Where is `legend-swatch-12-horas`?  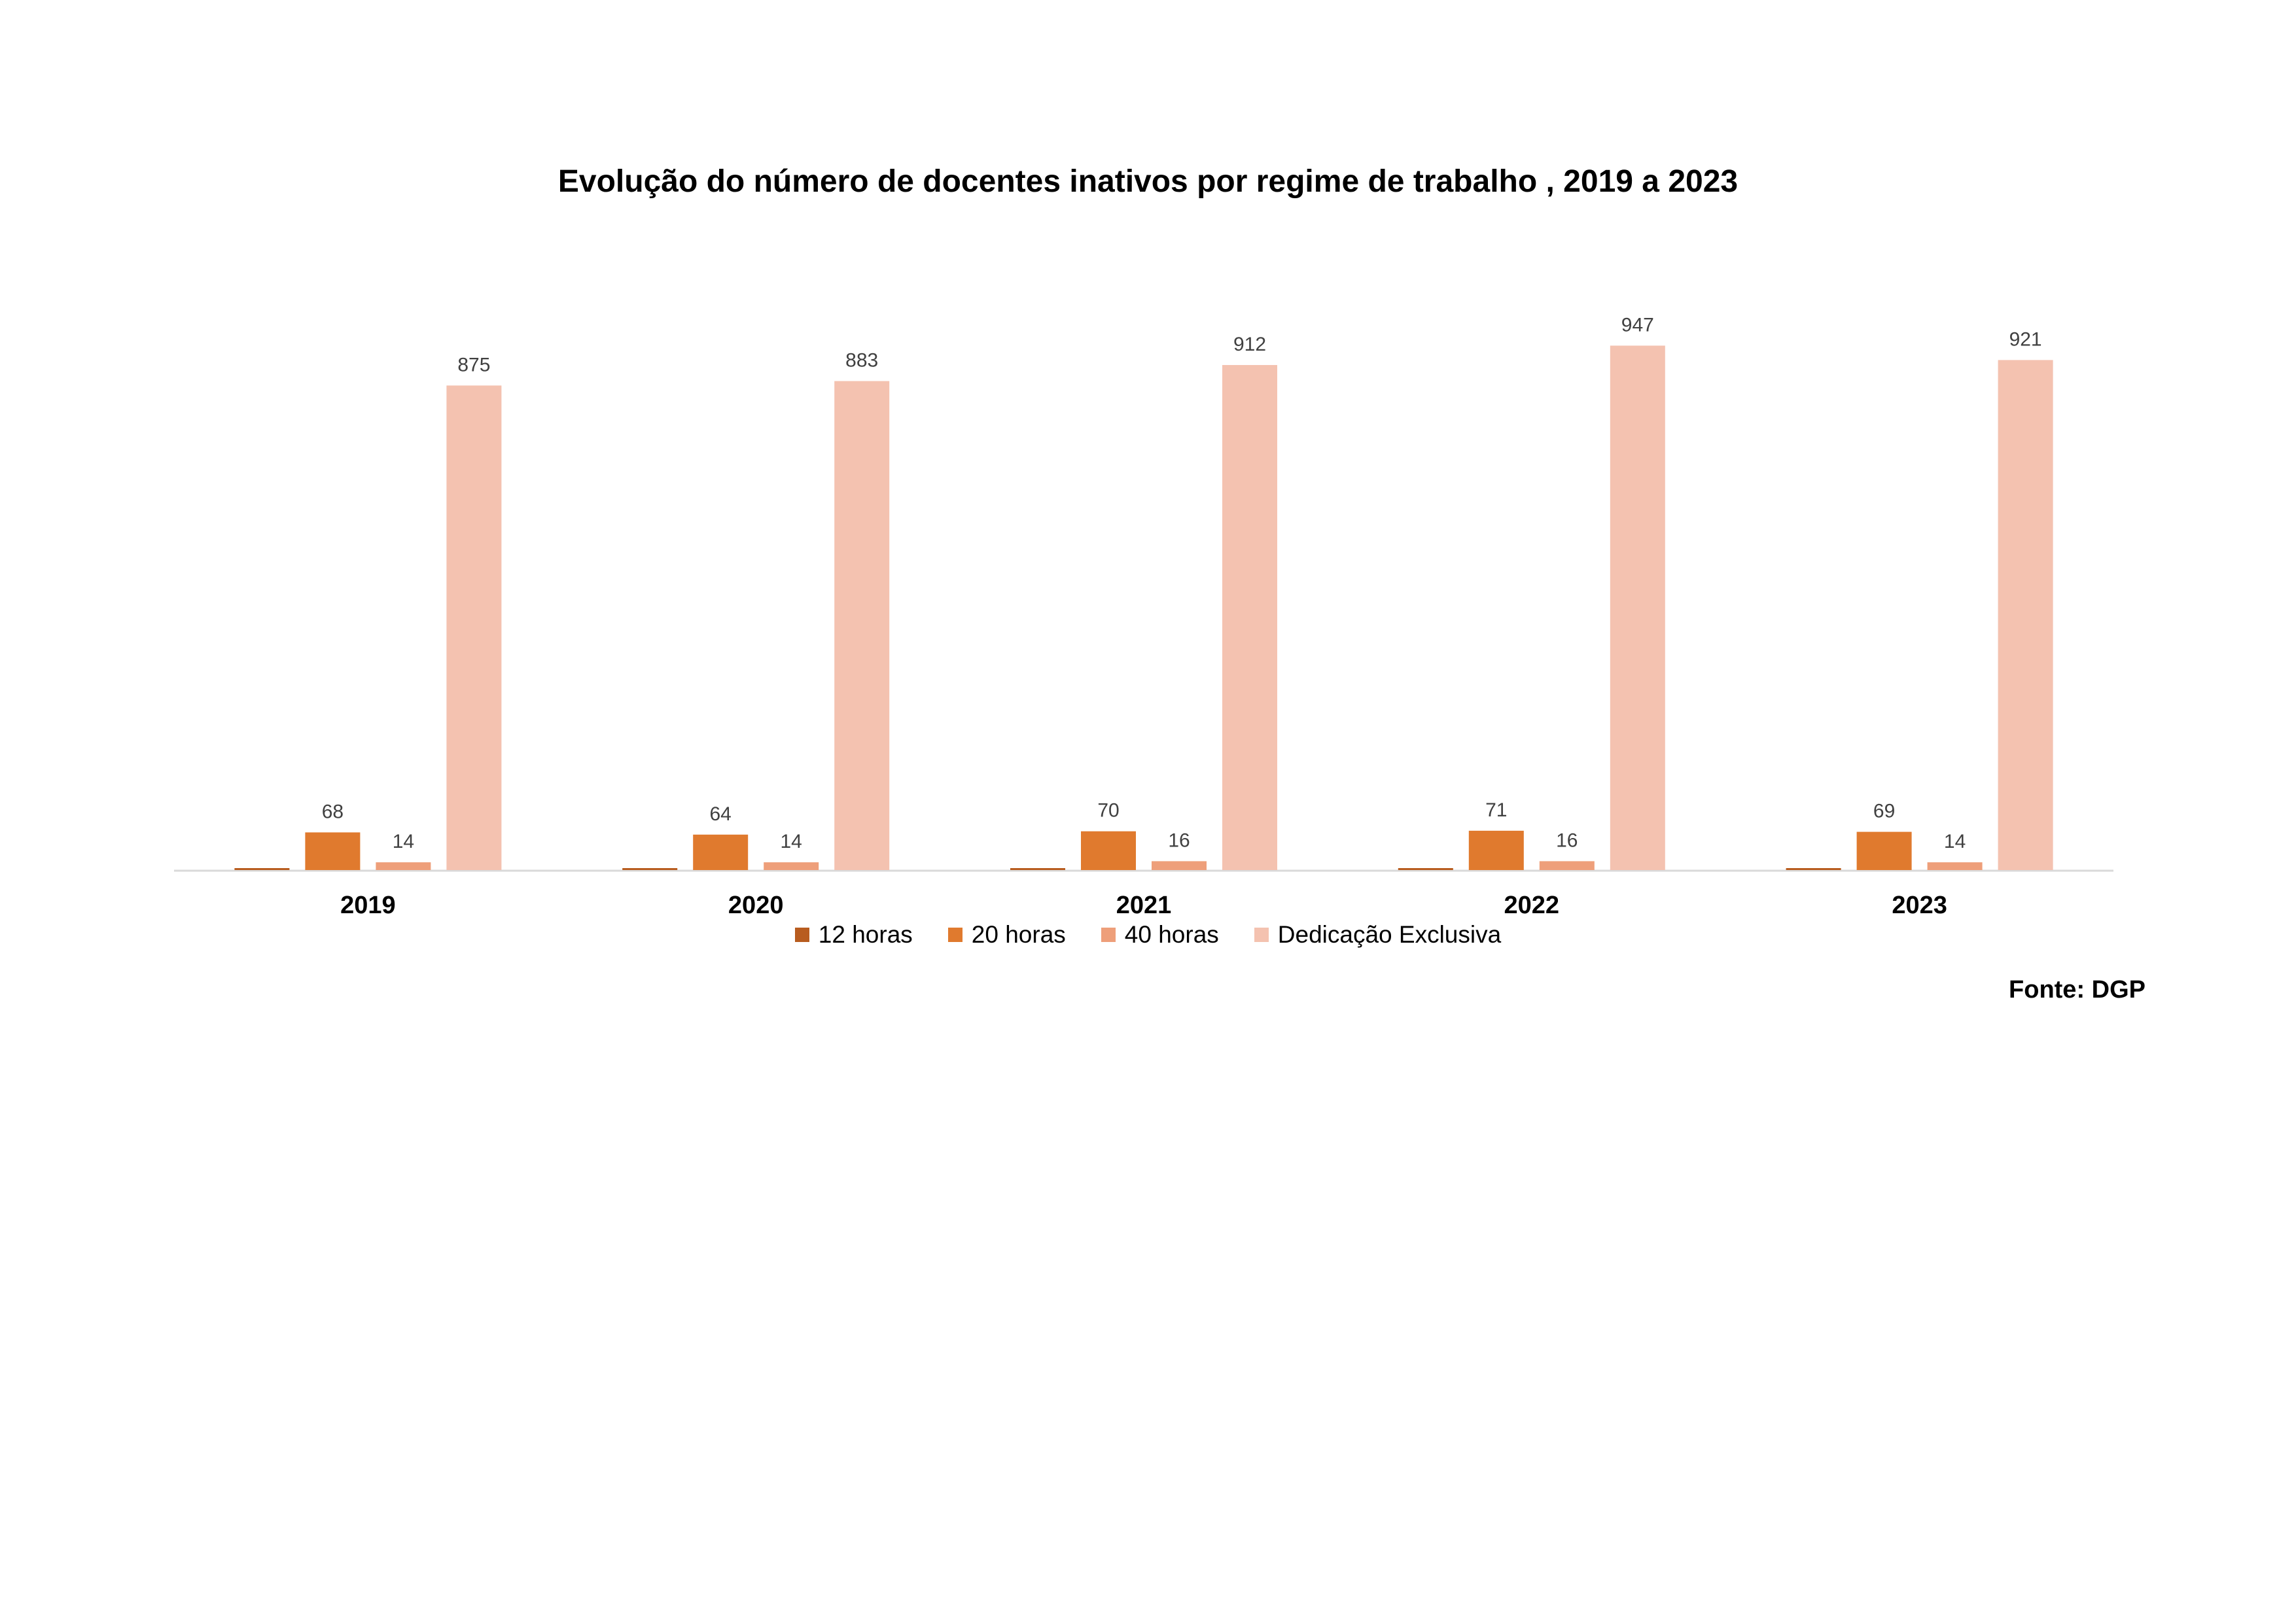 legend-swatch-12-horas is located at coordinates (802, 935).